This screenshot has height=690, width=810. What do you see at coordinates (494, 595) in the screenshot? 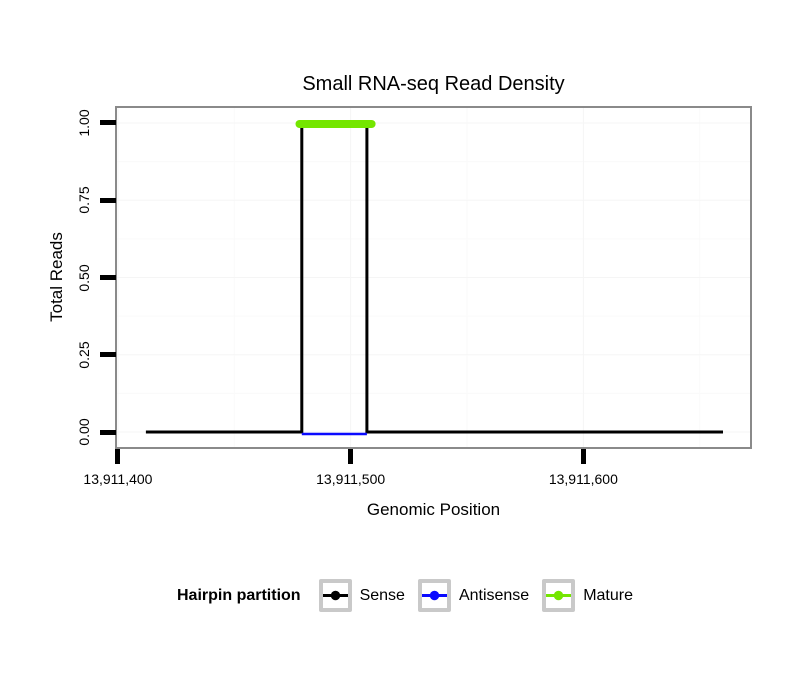
I see `legend-entry-label: Antisense` at bounding box center [494, 595].